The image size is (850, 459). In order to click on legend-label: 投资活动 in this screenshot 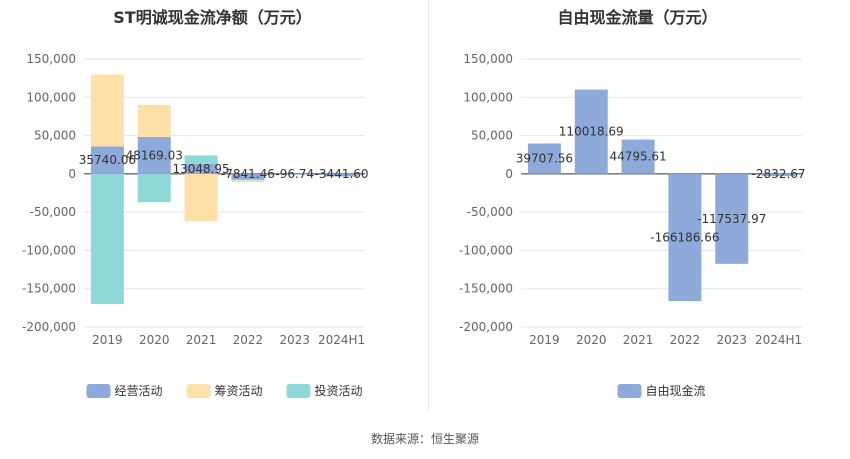, I will do `click(339, 390)`.